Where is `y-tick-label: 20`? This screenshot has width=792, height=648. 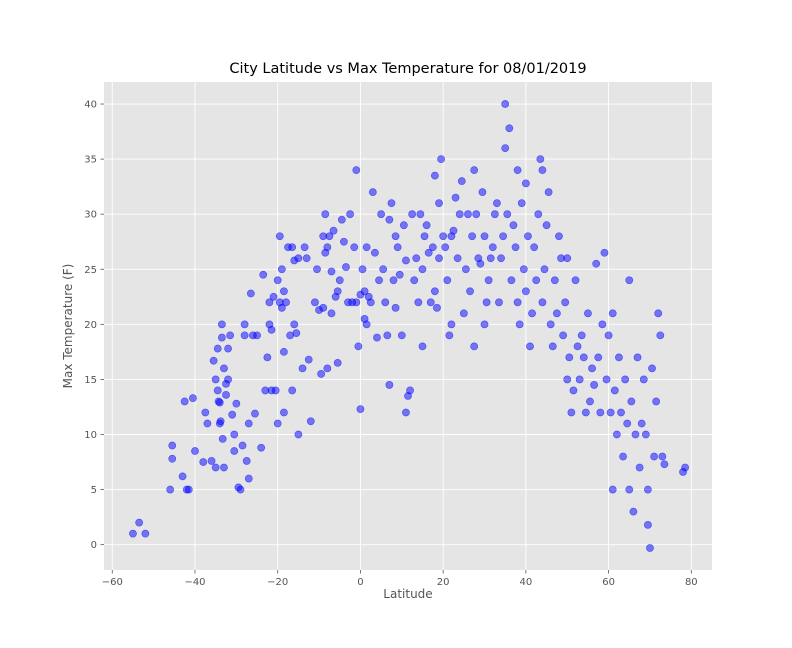 y-tick-label: 20 is located at coordinates (90, 325).